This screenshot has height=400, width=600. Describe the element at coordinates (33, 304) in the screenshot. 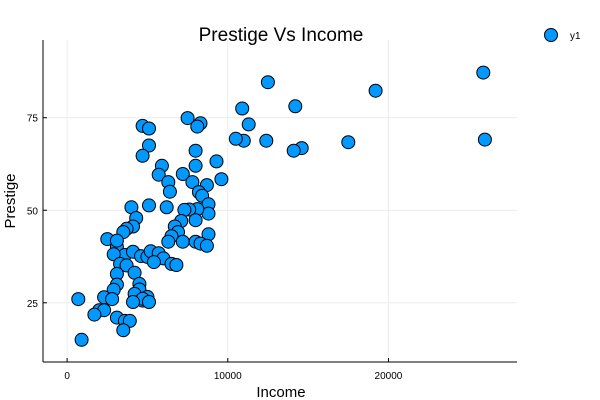

I see `y-tick-label: 25` at that location.